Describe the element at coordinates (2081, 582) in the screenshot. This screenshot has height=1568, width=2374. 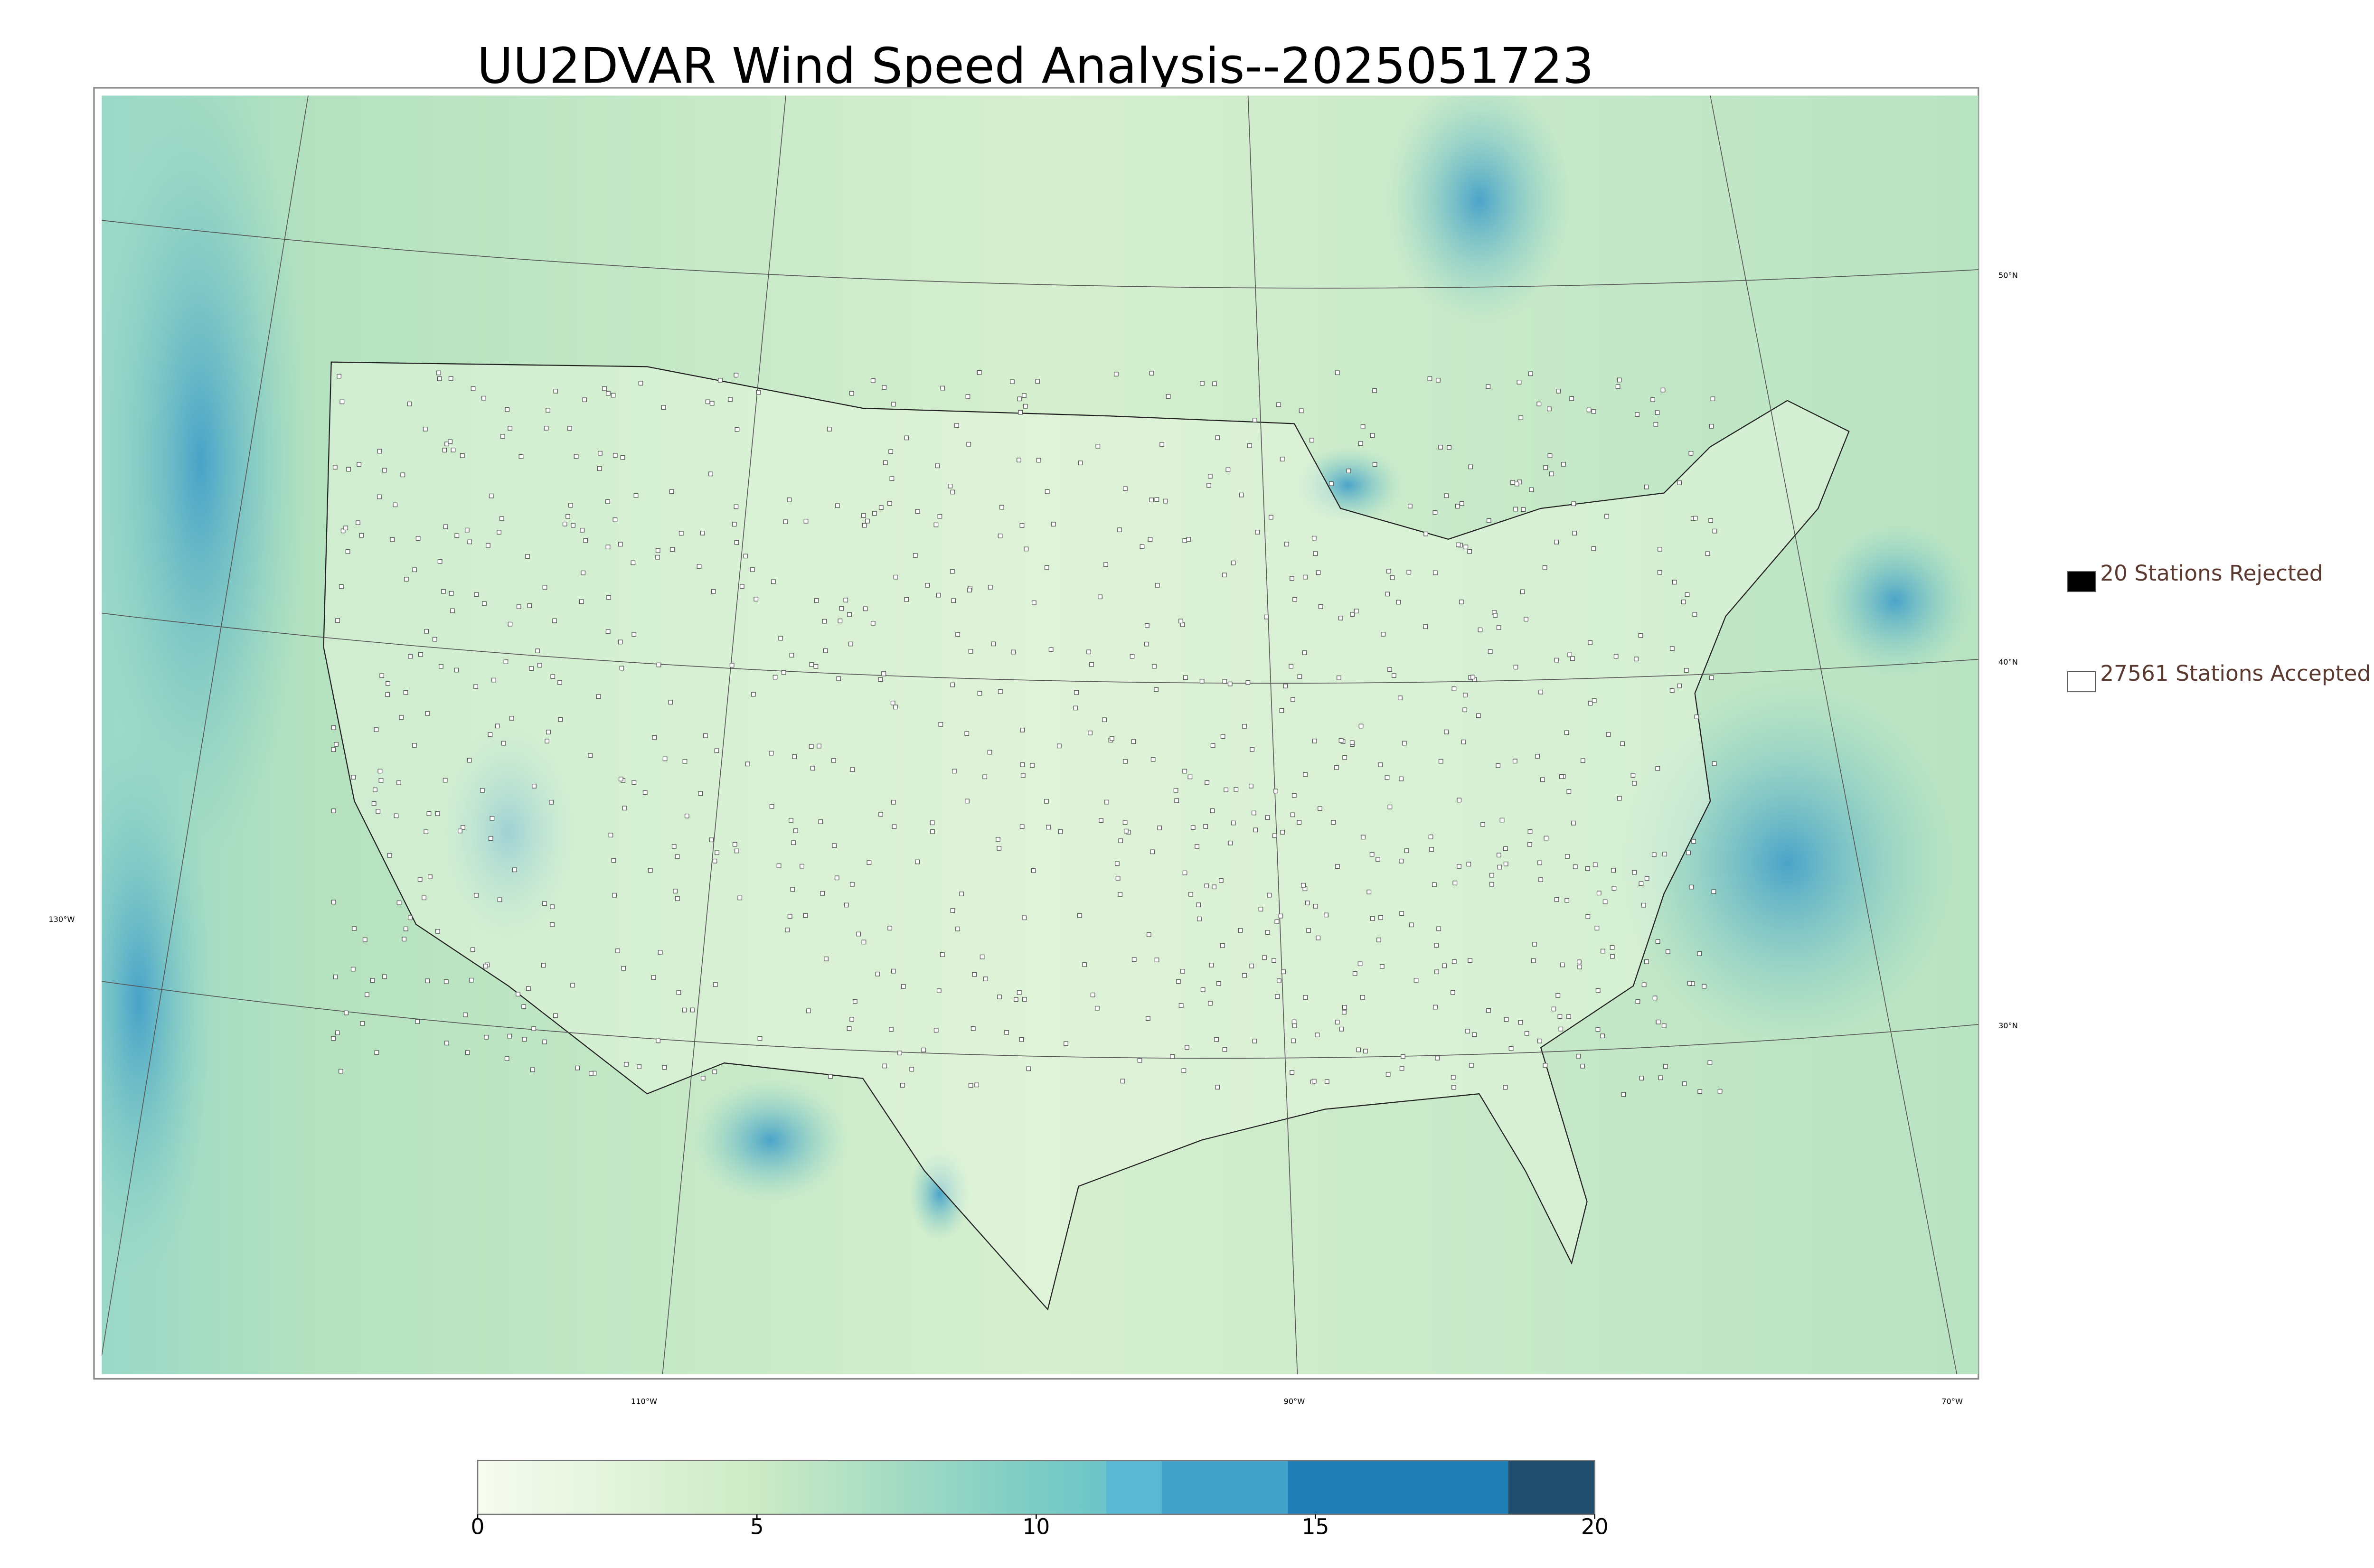
I see `legend-swatch` at that location.